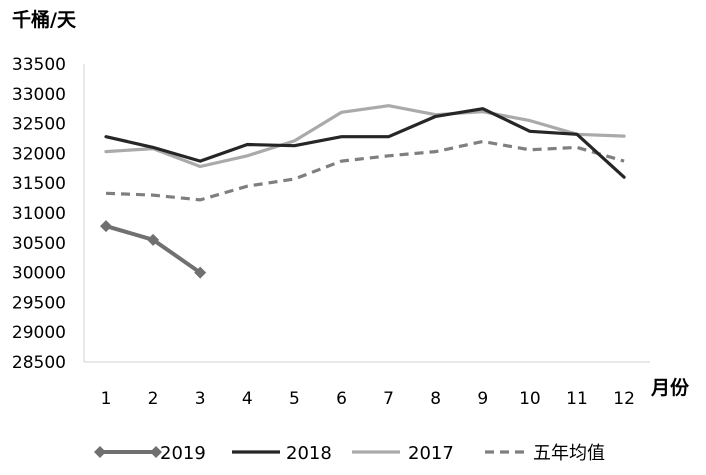 Image resolution: width=706 pixels, height=475 pixels. I want to click on series-line-五年均值, so click(365, 170).